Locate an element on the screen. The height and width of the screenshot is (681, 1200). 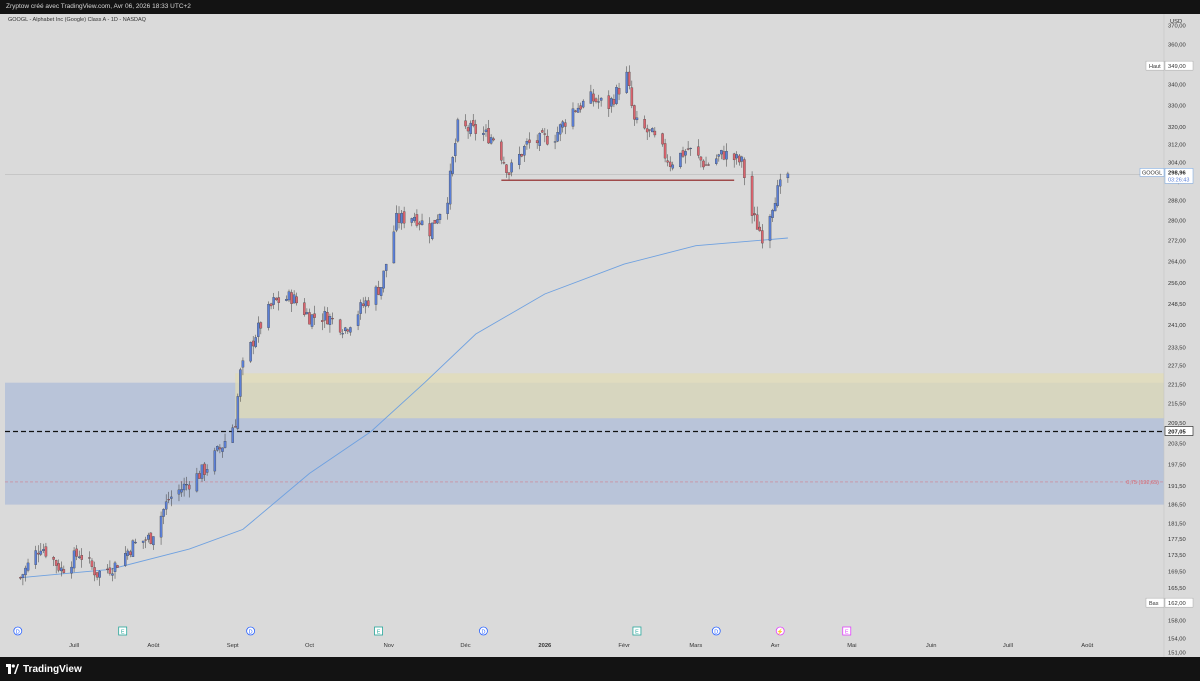
time-axis-label: 2026 is located at coordinates (545, 646).